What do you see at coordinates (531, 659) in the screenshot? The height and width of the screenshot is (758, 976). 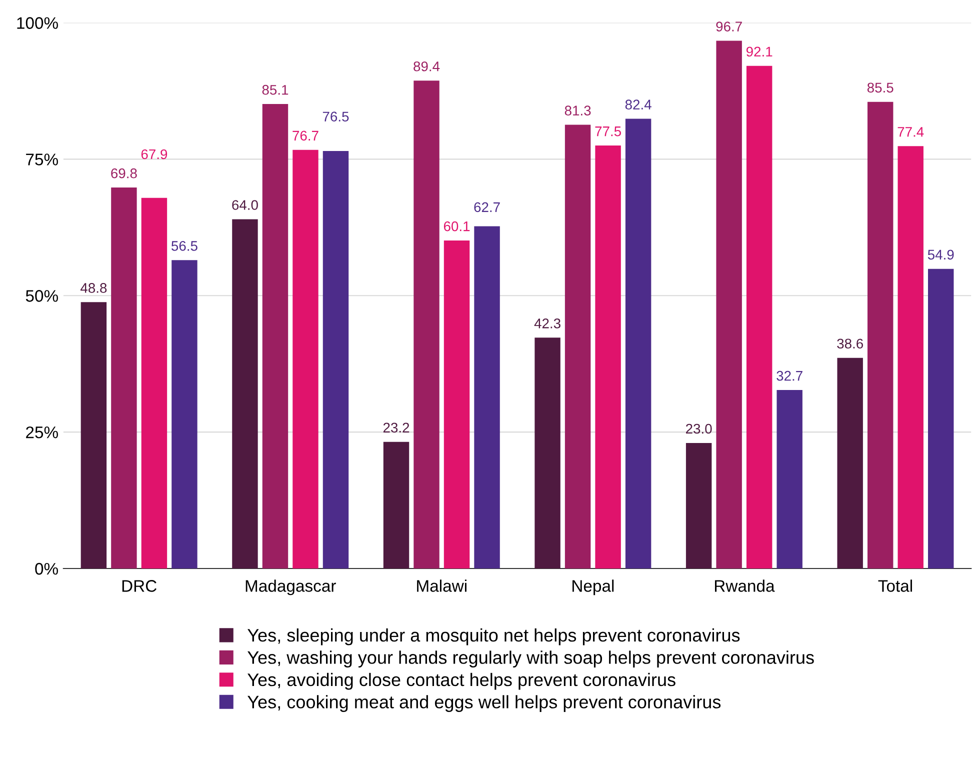 I see `legend-label: Yes, washing your hands regularly with soap helps prevent coronavirus` at bounding box center [531, 659].